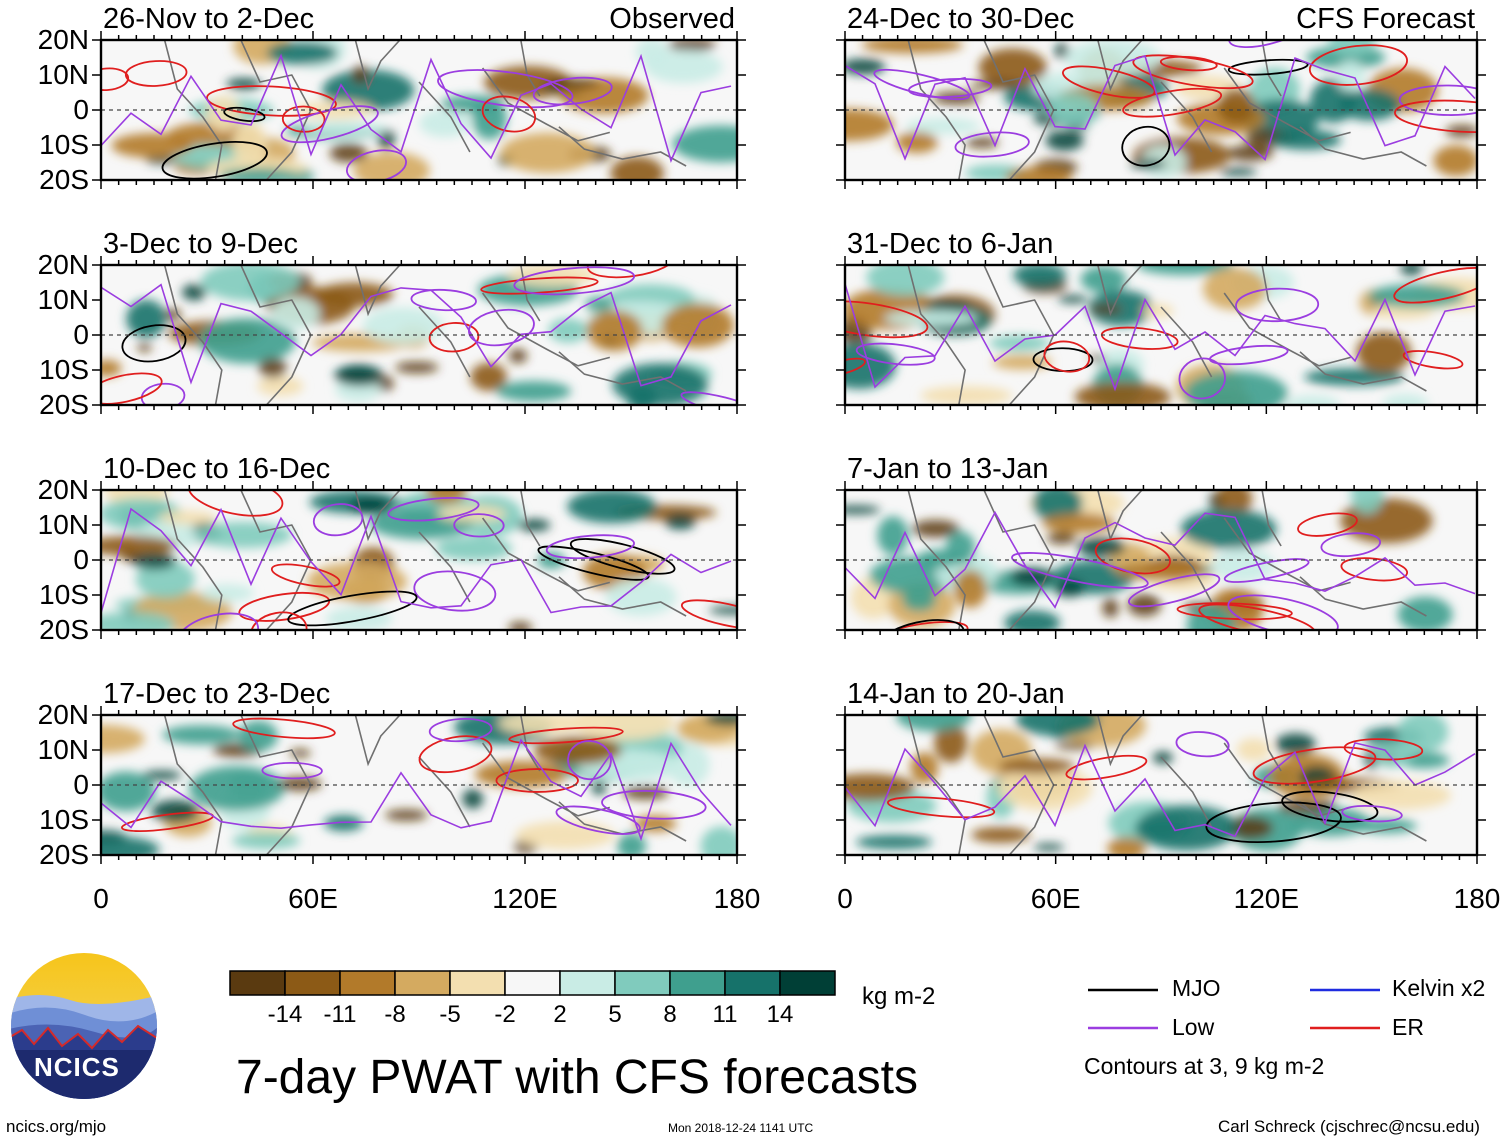 The height and width of the screenshot is (1142, 1510). I want to click on colorbar-tick-label: 2, so click(560, 1014).